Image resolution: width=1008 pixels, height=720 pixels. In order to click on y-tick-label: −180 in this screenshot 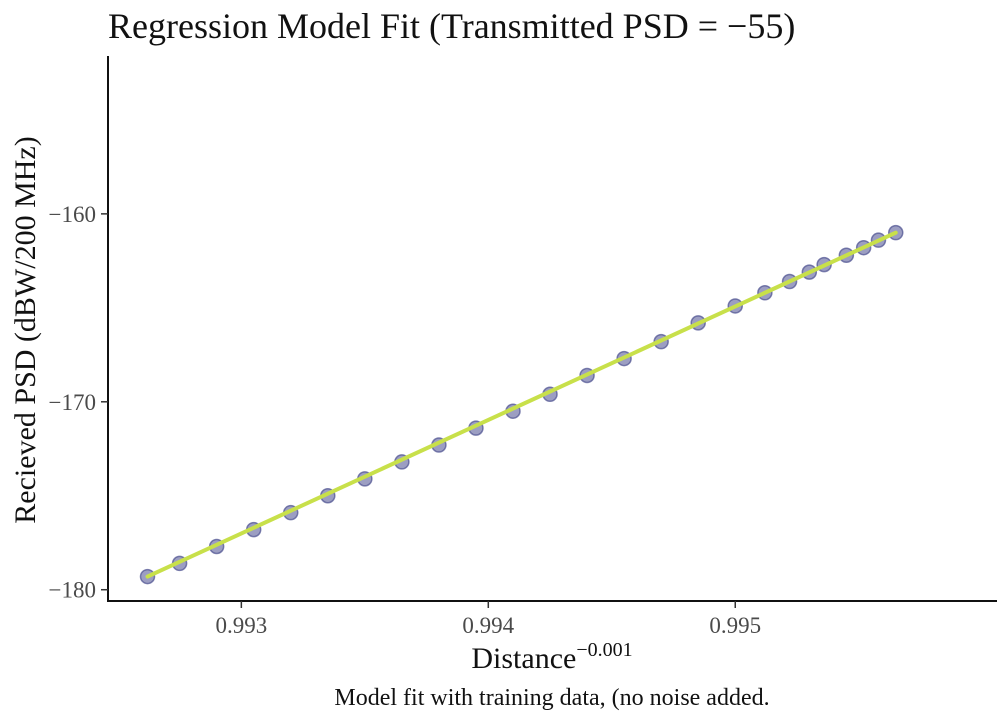, I will do `click(72, 590)`.